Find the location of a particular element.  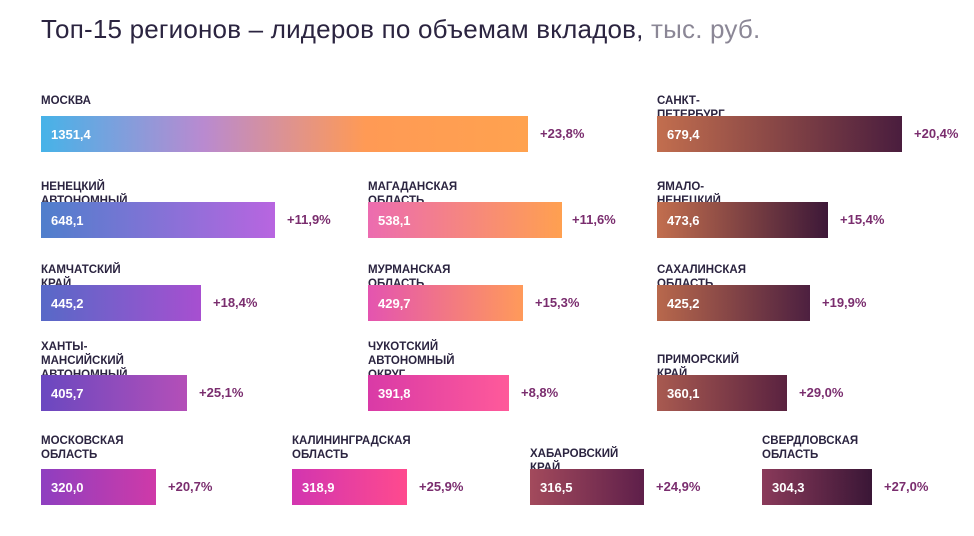

value-bar: 445,2 is located at coordinates (121, 303).